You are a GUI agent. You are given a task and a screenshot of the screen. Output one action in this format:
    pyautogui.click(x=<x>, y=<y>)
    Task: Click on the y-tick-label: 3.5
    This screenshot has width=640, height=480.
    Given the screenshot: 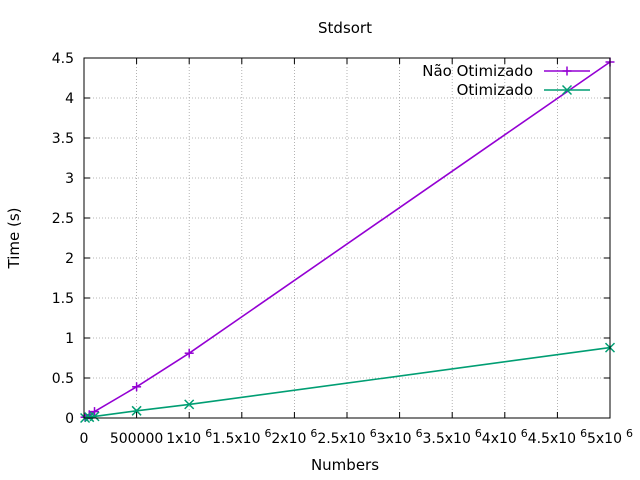 What is the action you would take?
    pyautogui.click(x=63, y=139)
    